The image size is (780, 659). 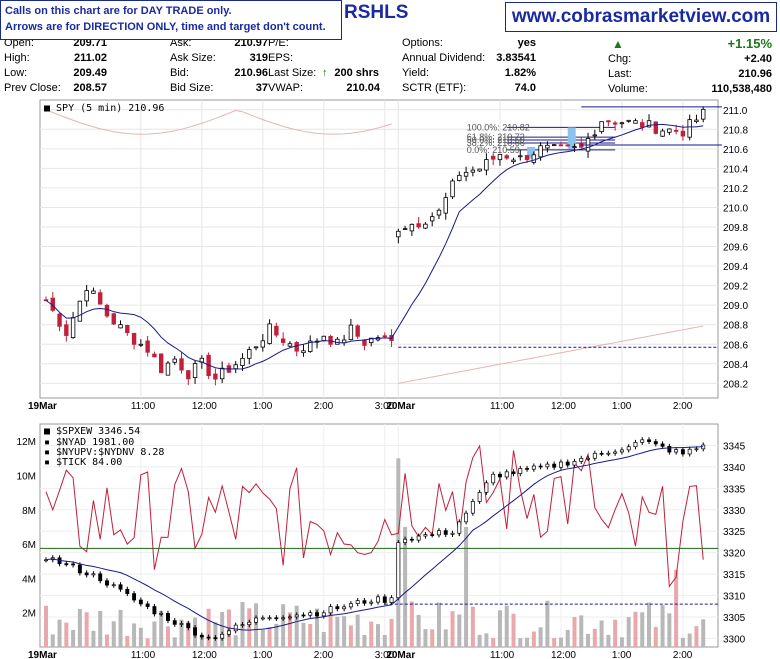 I want to click on last-size-label: Last Size:, so click(x=292, y=73).